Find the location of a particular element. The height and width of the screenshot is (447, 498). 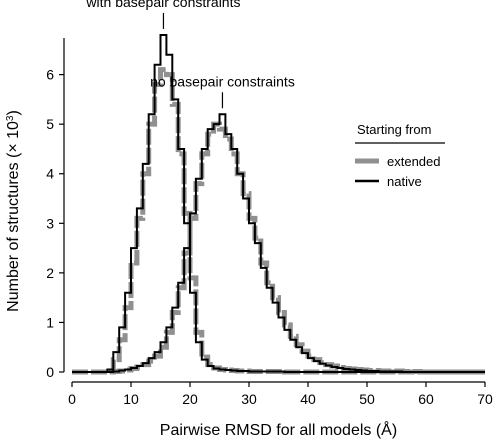

x-tick-label: 0 is located at coordinates (72, 399).